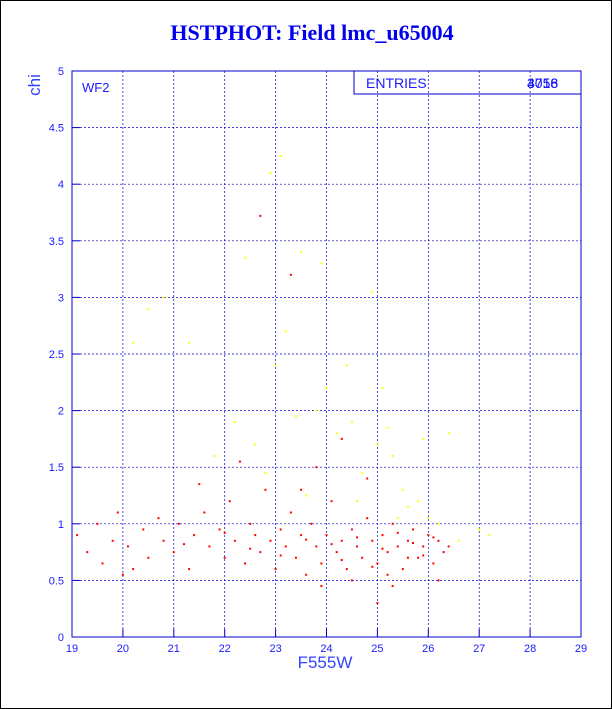  Describe the element at coordinates (396, 83) in the screenshot. I see `entries-label: ENTRIES` at that location.